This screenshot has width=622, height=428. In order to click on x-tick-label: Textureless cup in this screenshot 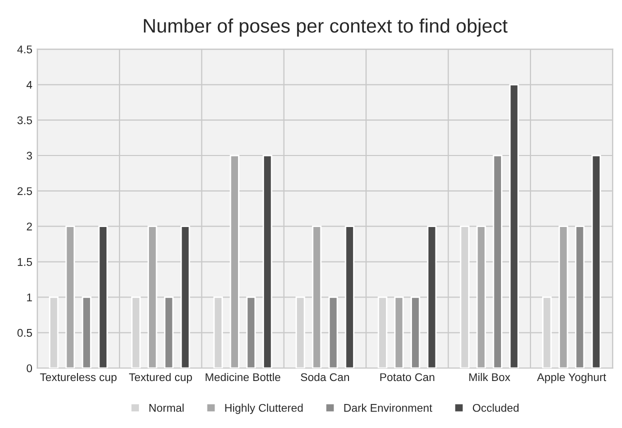, I will do `click(78, 378)`.